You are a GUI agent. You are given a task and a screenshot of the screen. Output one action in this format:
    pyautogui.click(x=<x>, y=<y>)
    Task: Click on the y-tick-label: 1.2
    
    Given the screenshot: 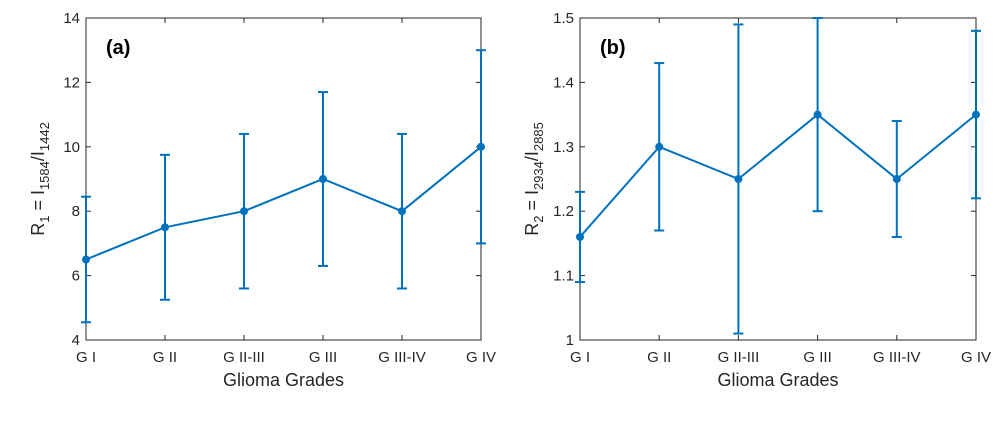 What is the action you would take?
    pyautogui.click(x=563, y=211)
    